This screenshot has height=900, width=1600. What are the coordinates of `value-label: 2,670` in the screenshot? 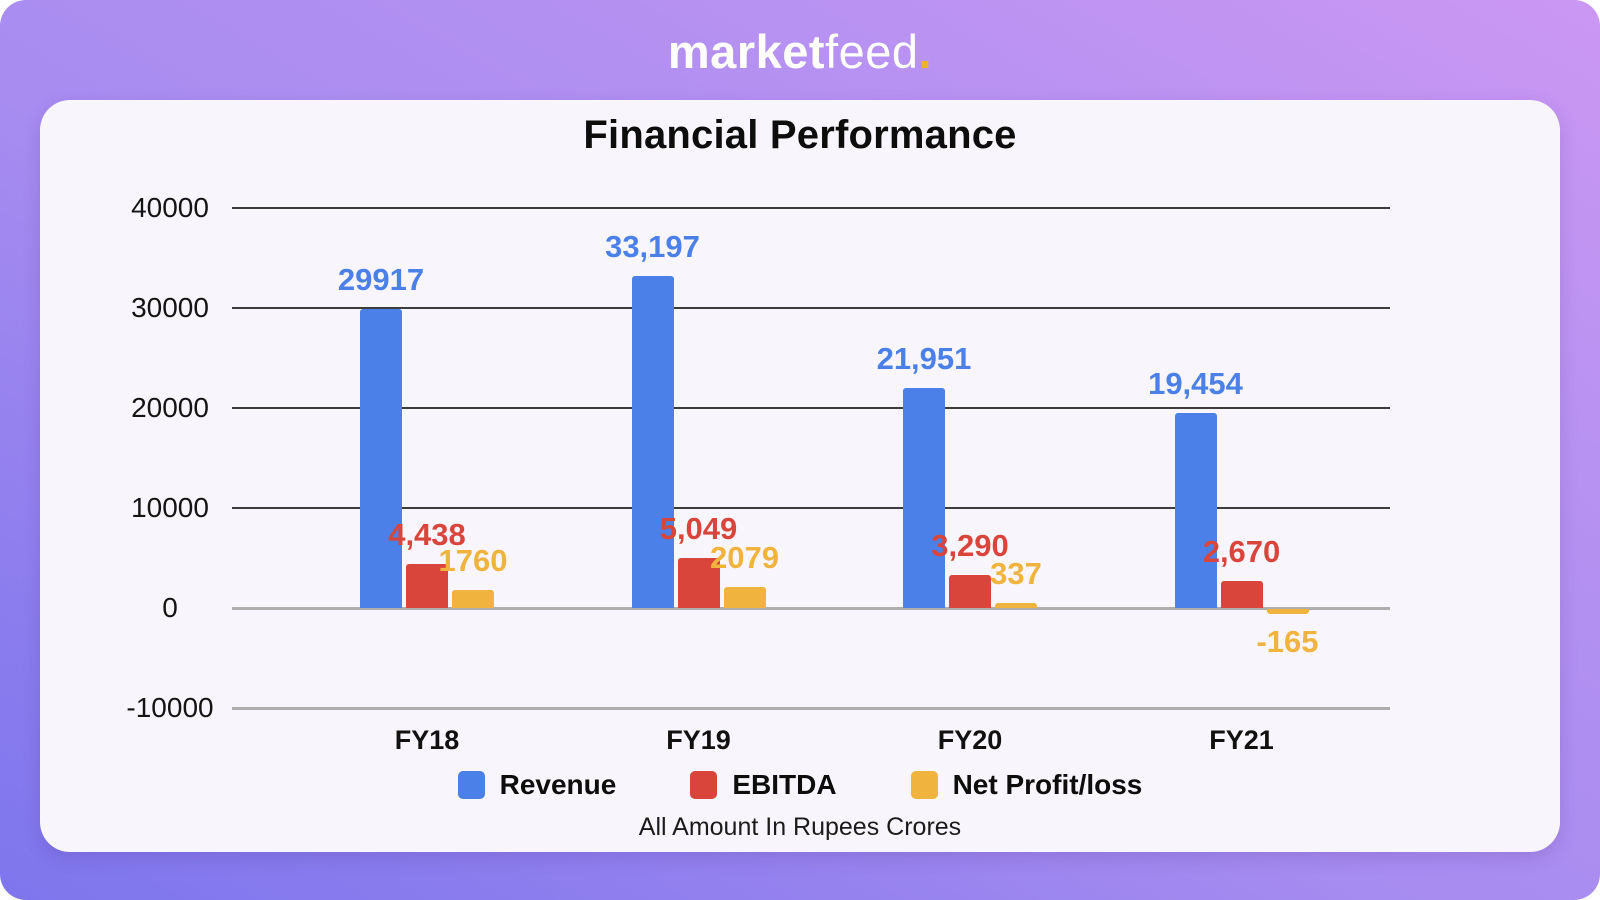 It's located at (1241, 552).